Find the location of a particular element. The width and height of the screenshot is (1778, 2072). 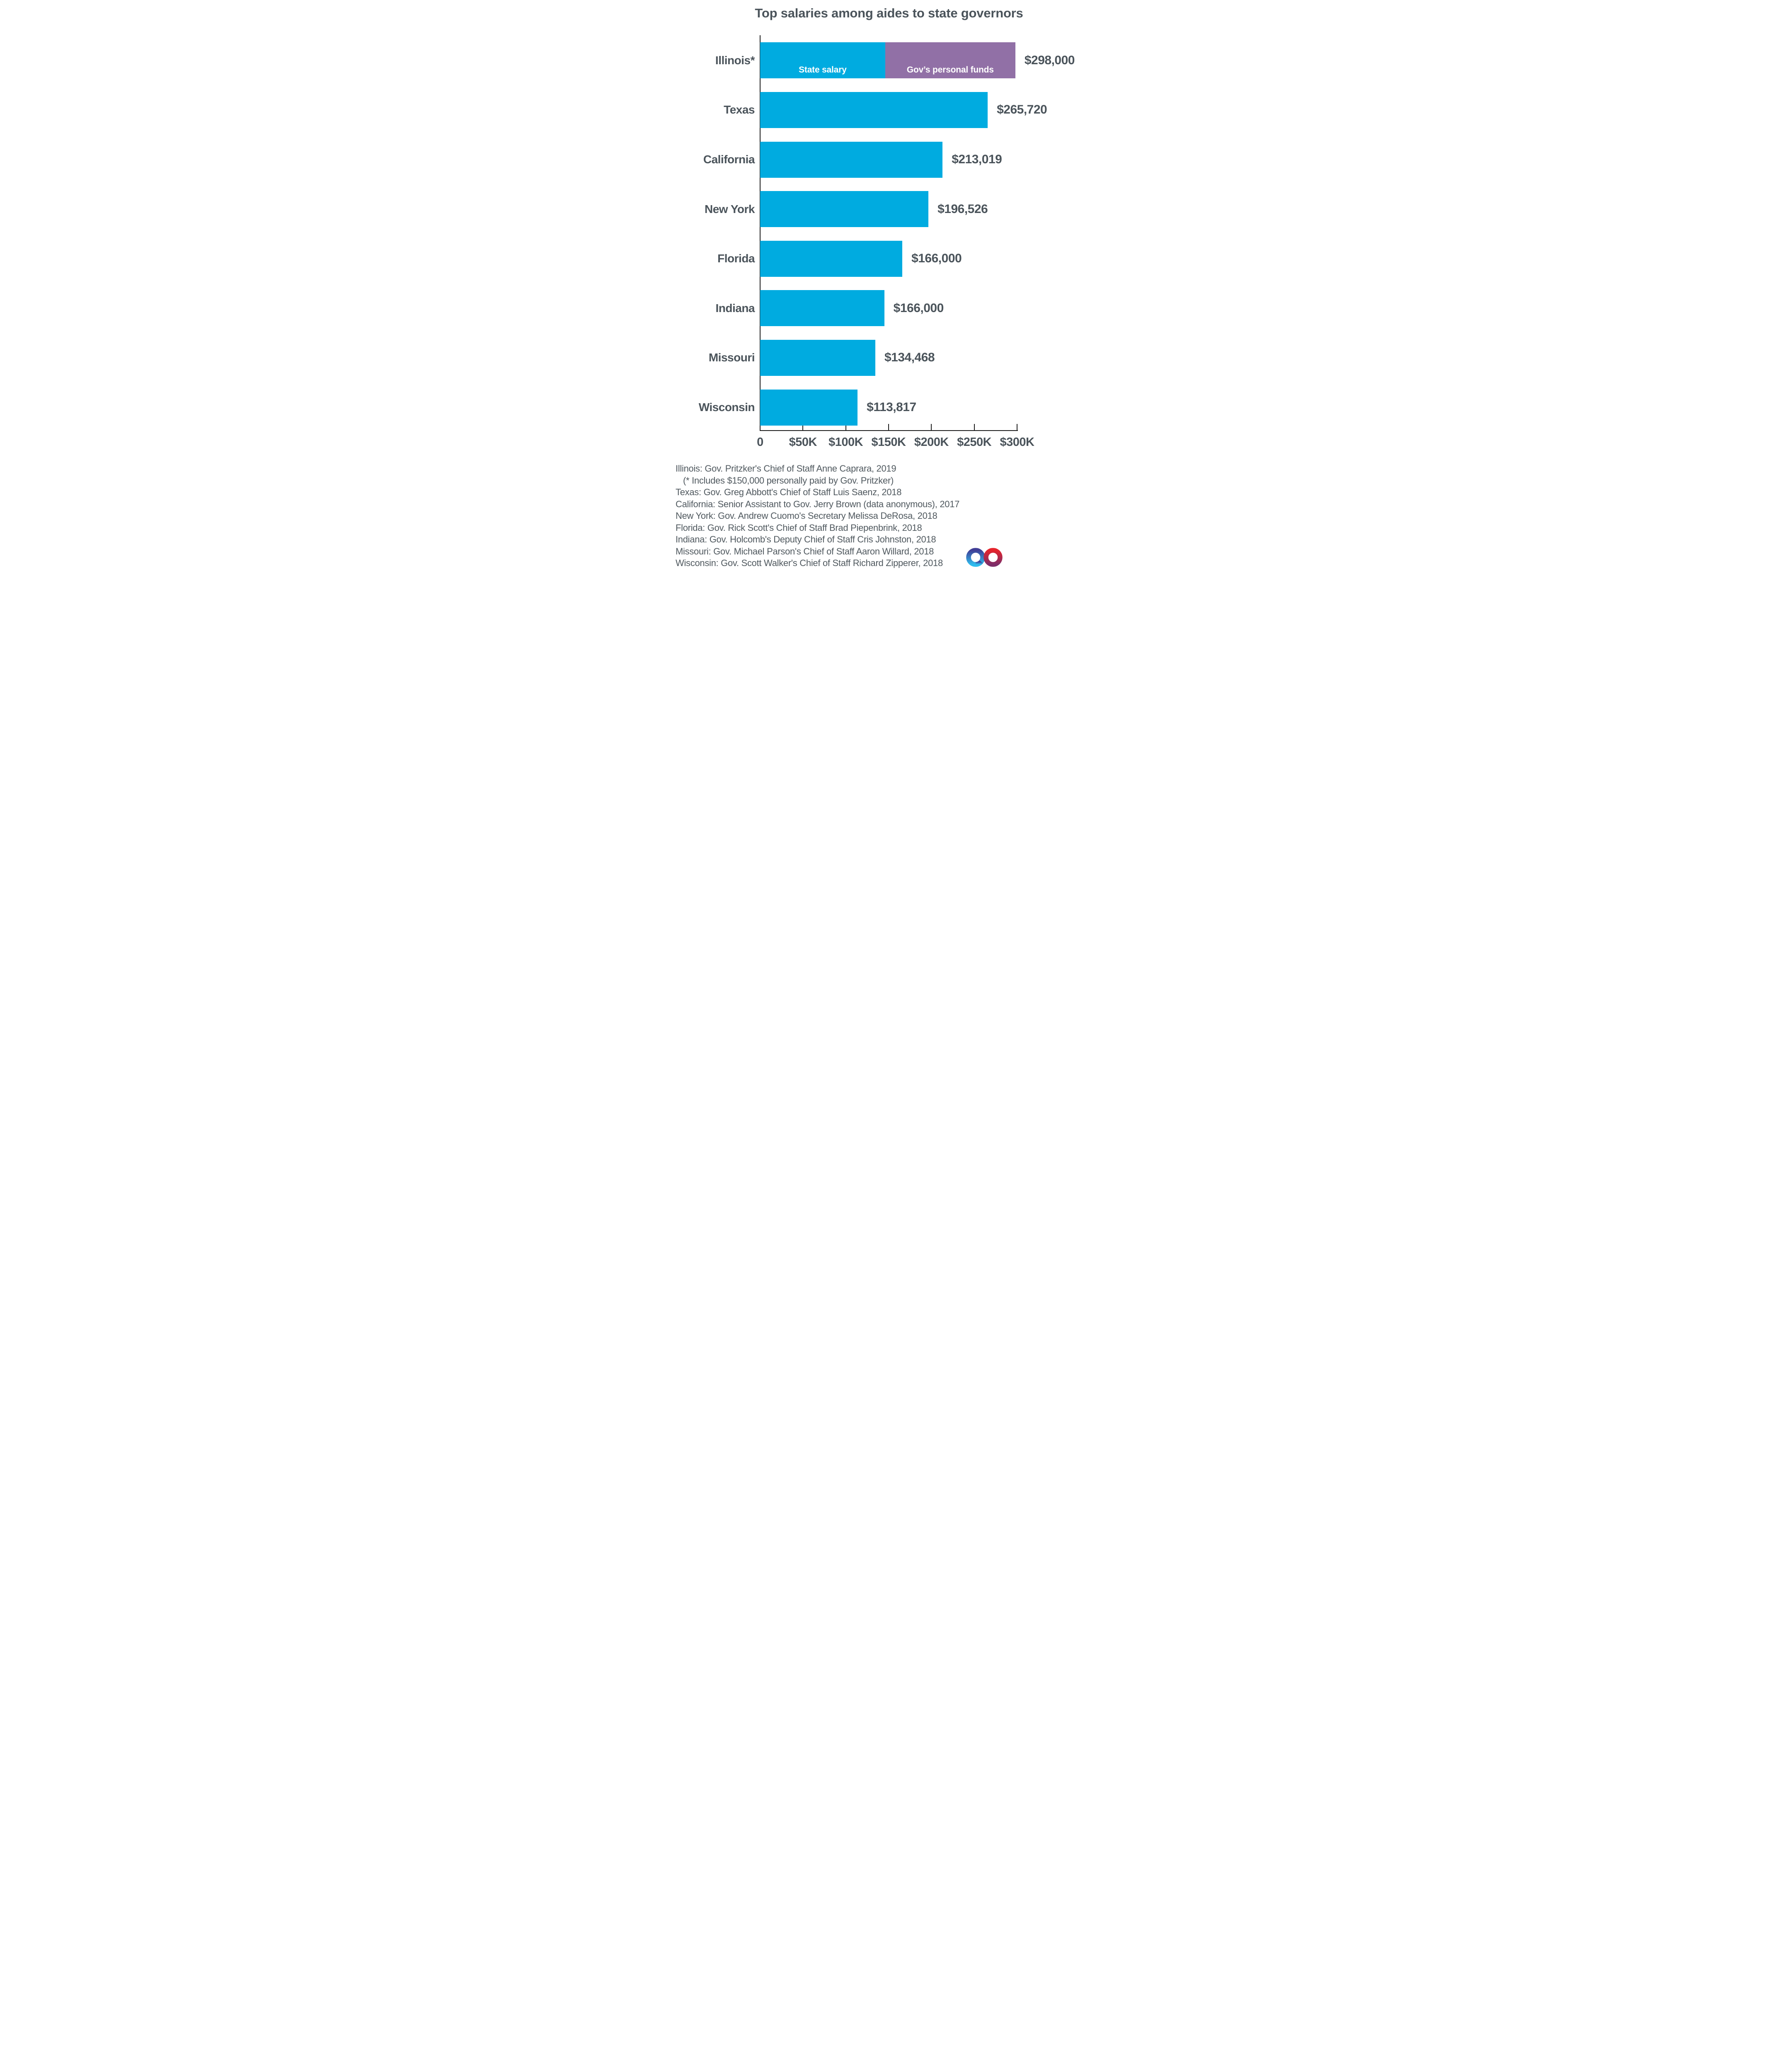

state-label: Illinois* is located at coordinates (735, 60).